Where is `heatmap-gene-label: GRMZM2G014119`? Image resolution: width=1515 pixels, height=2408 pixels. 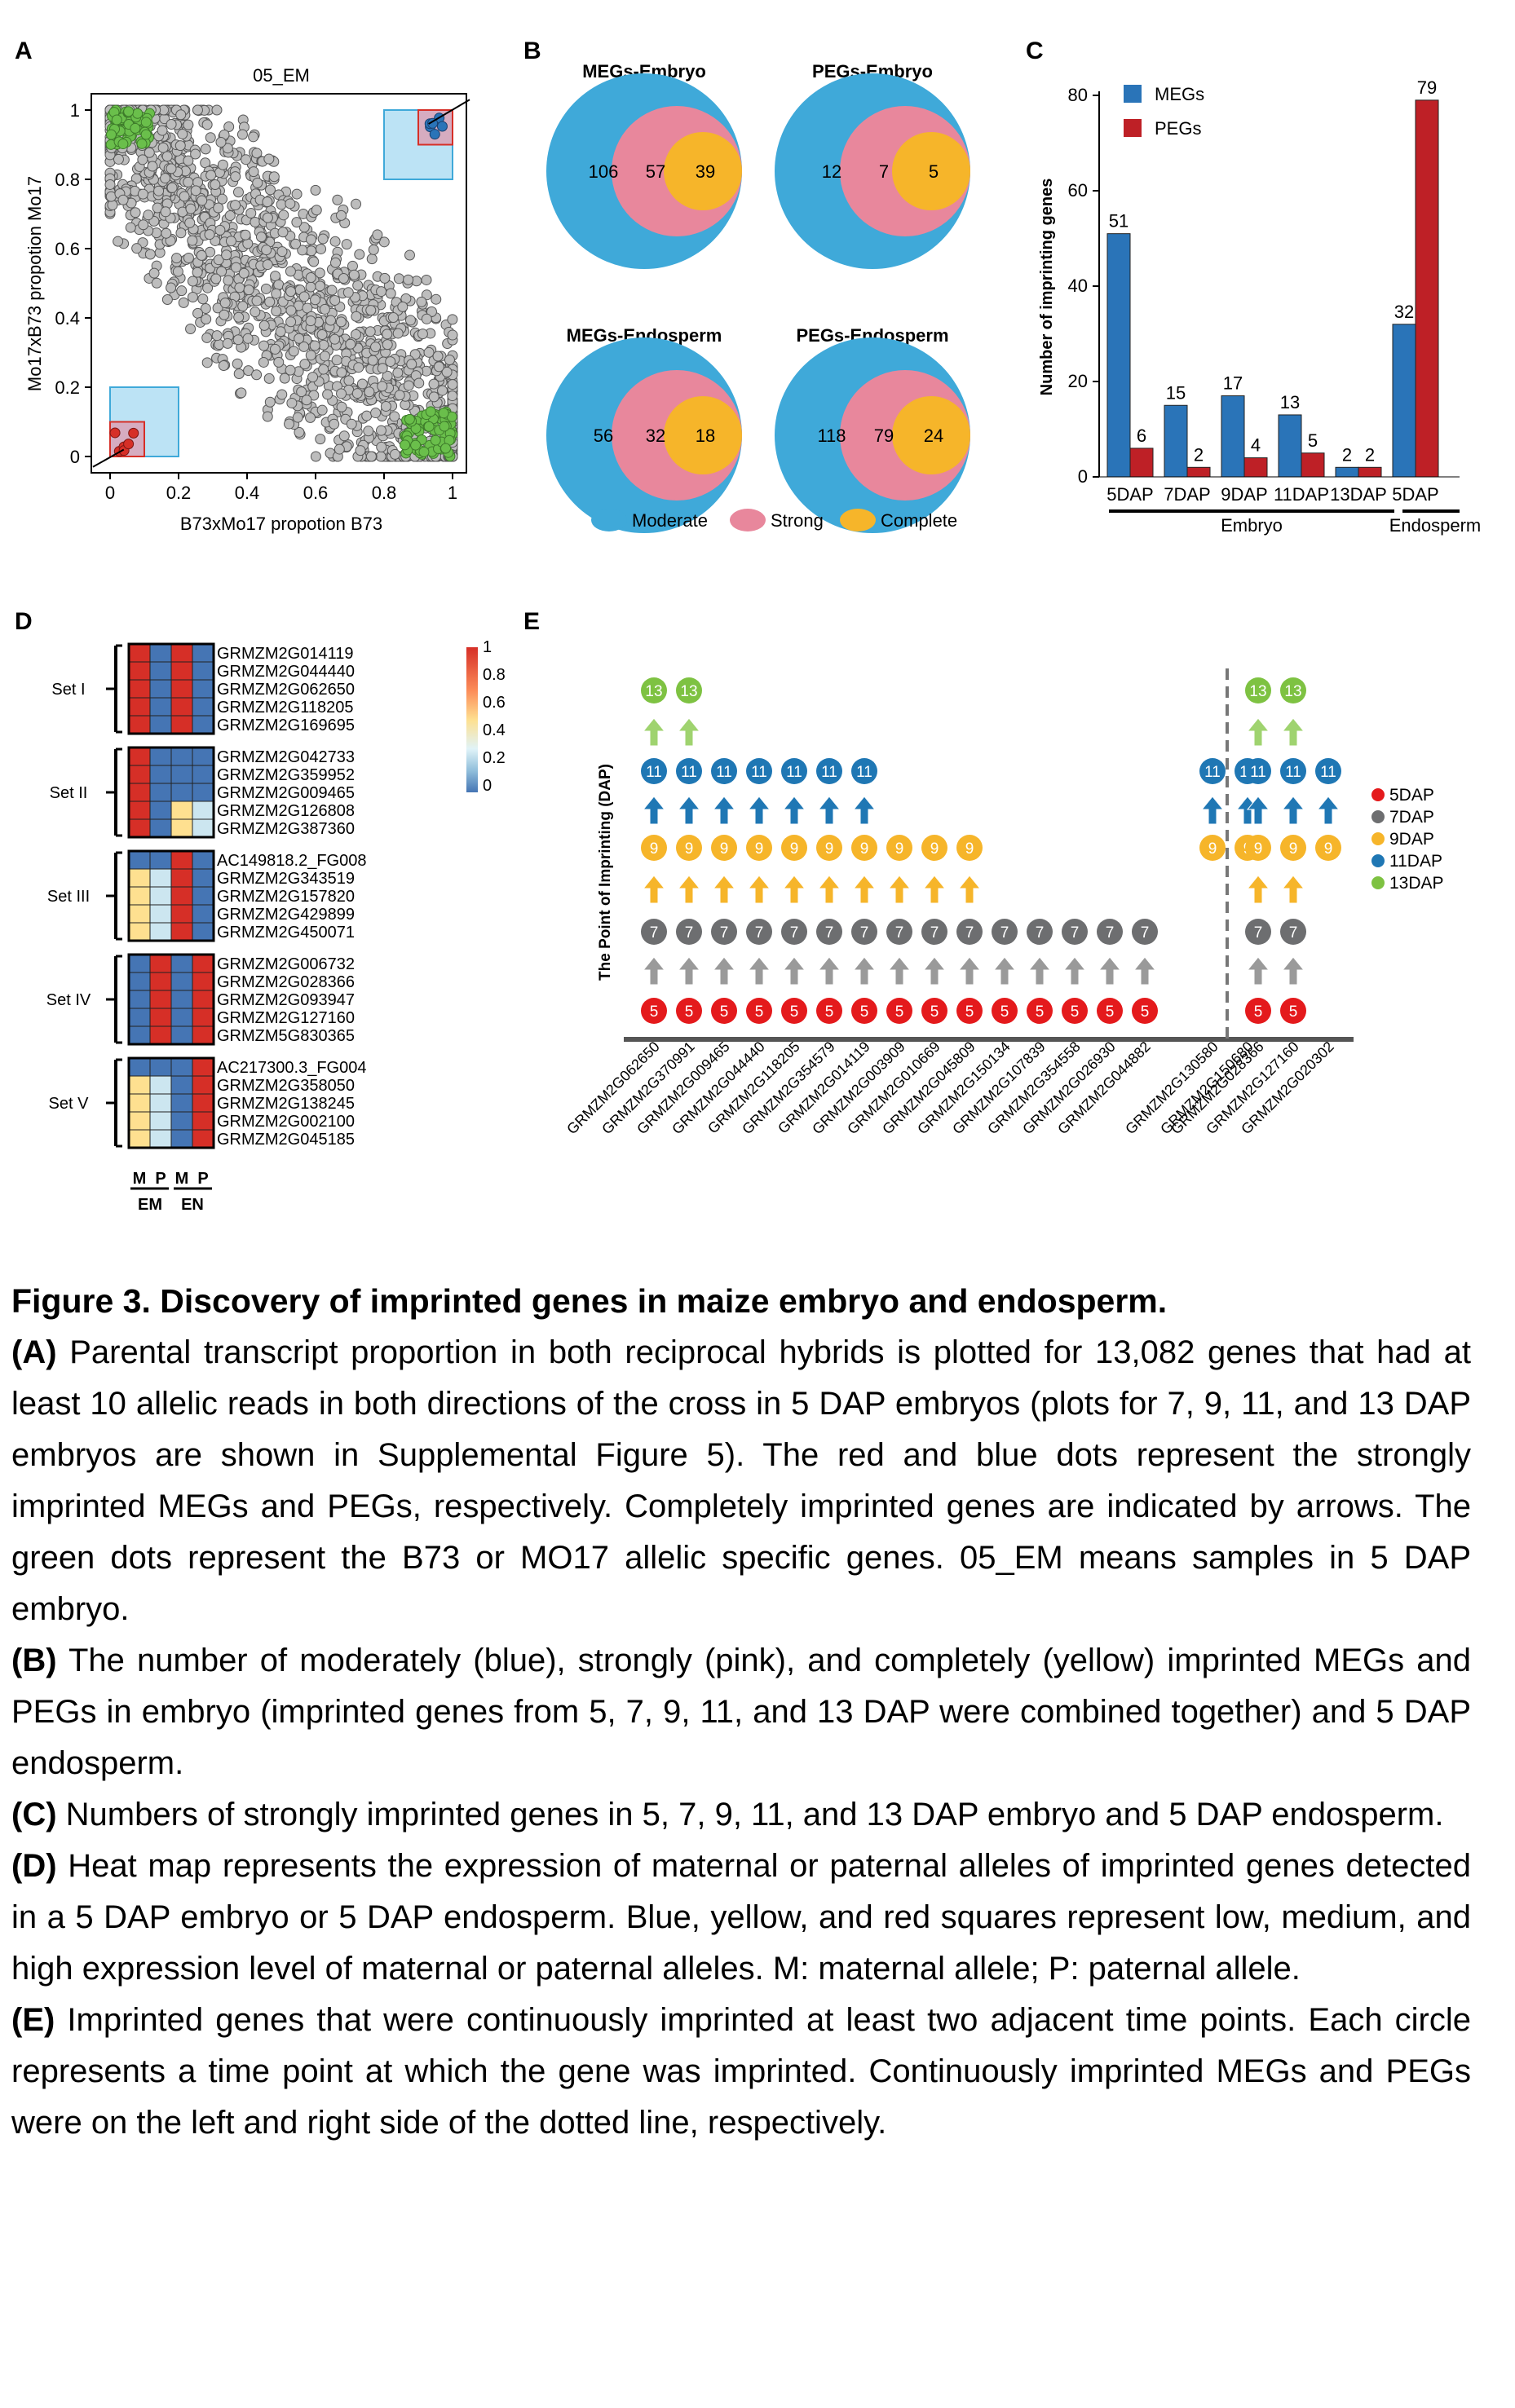
heatmap-gene-label: GRMZM2G014119 is located at coordinates (285, 654).